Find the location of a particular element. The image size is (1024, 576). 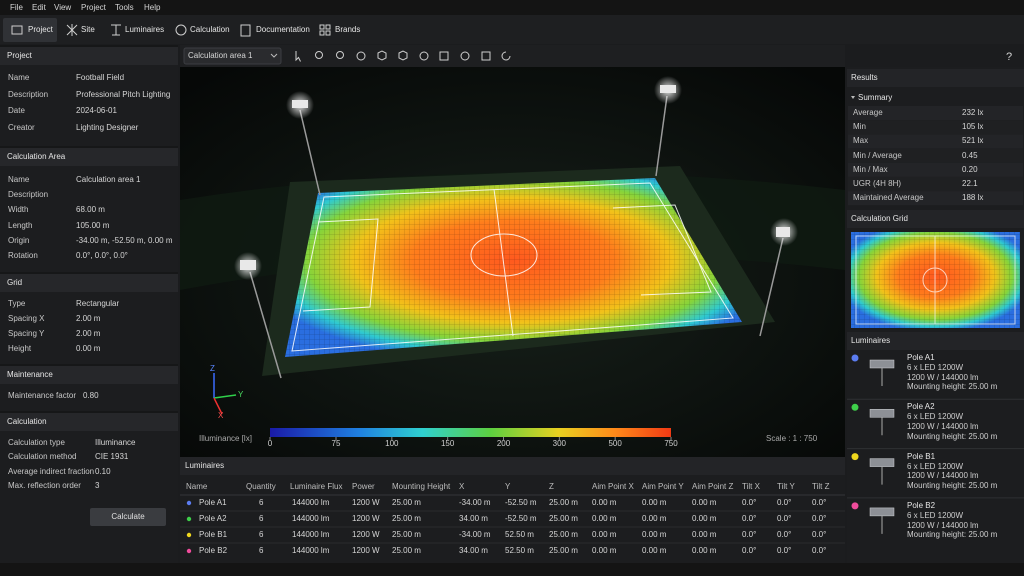

cell: 6 is located at coordinates (261, 518).